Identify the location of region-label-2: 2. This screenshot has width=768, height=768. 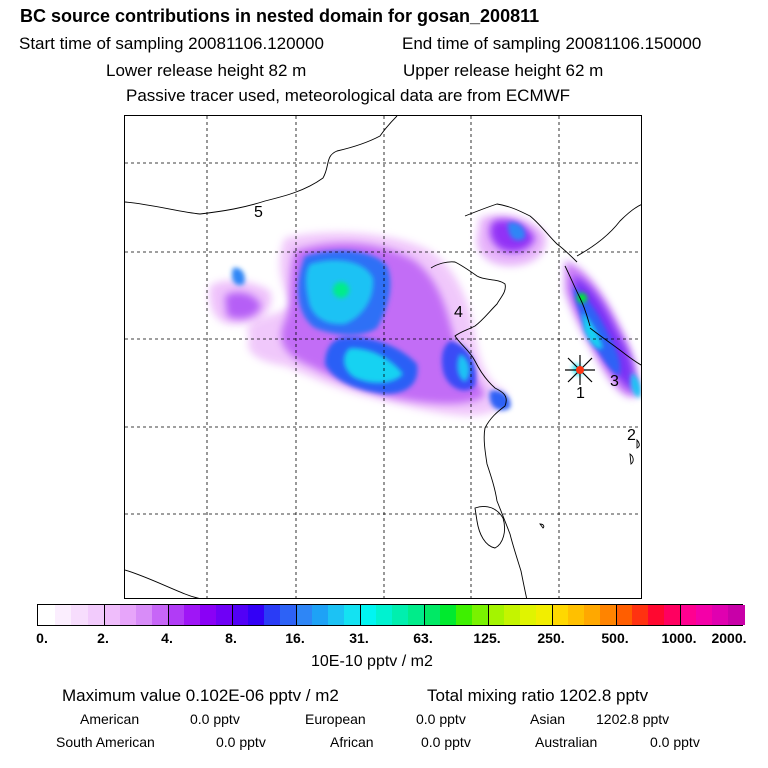
(631, 435).